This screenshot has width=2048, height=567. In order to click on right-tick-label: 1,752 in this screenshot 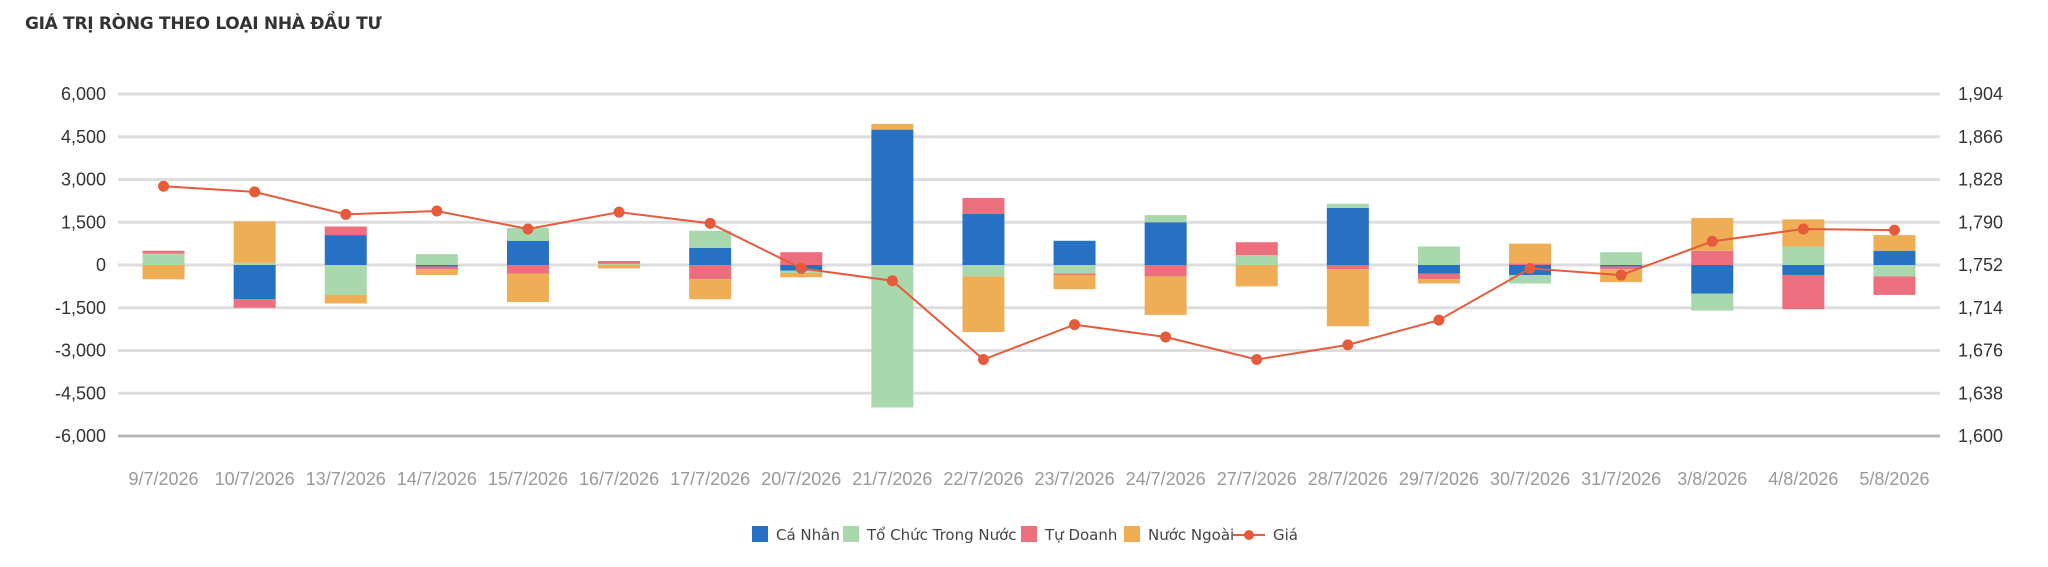, I will do `click(1980, 265)`.